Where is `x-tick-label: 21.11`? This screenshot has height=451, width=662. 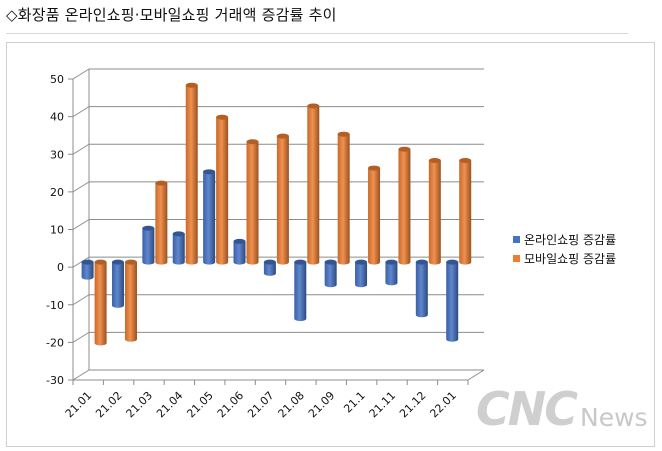 x-tick-label: 21.11 is located at coordinates (382, 404).